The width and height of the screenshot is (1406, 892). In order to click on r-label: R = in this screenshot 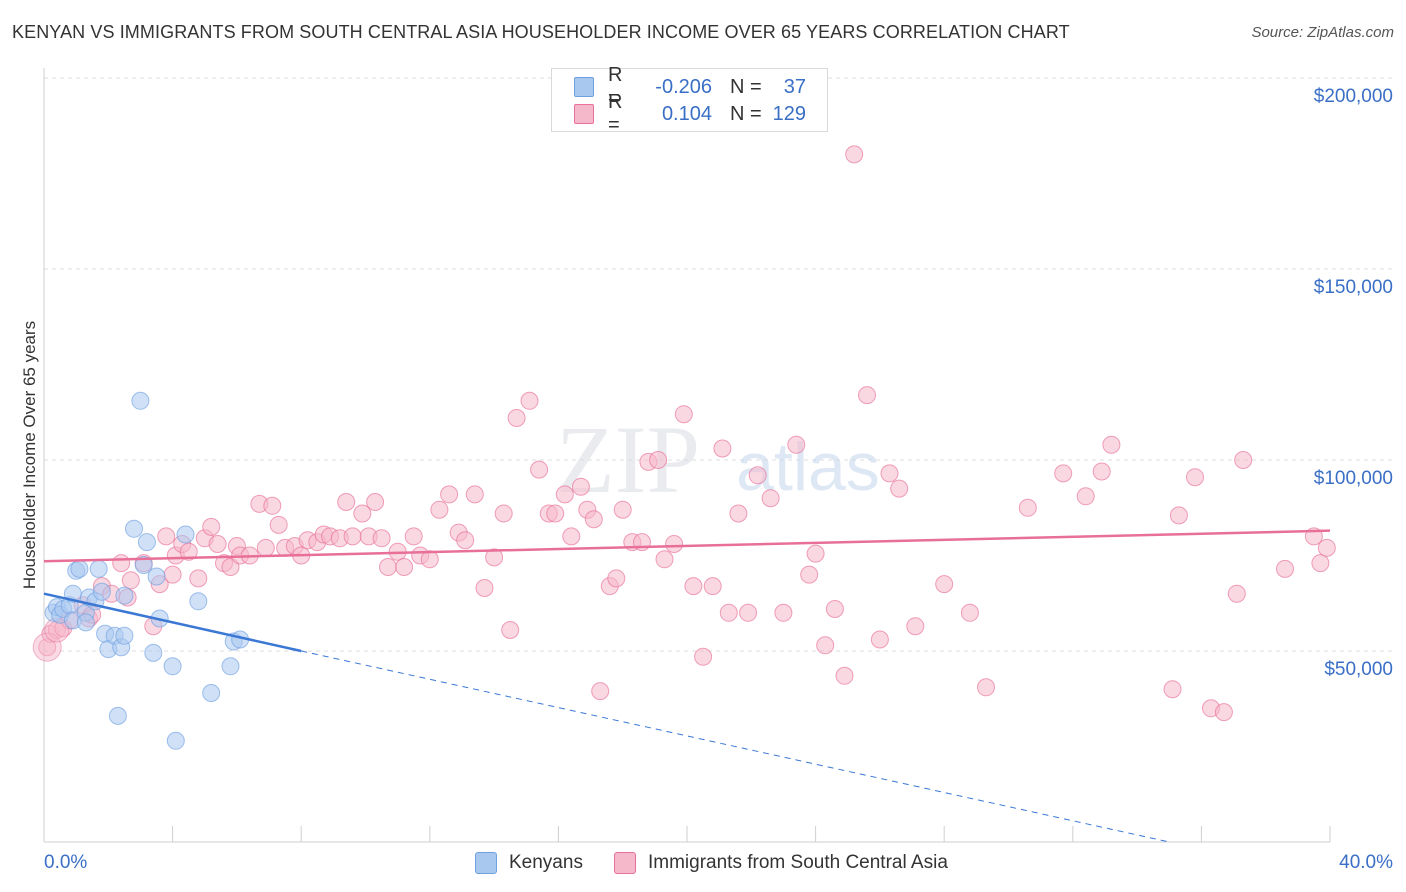, I will do `click(615, 113)`.